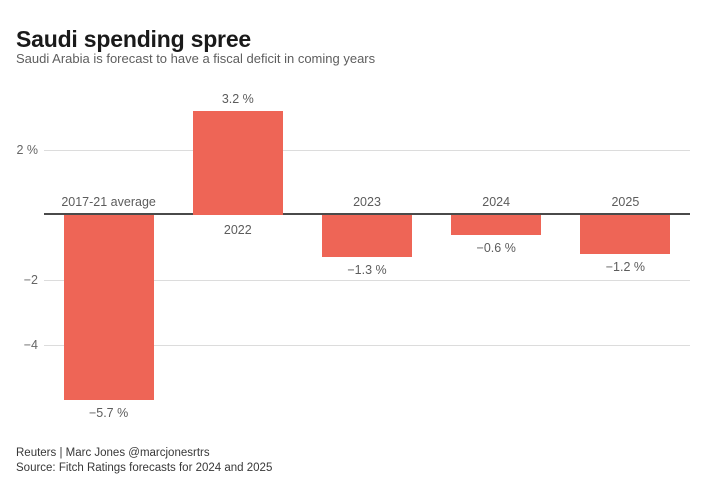  What do you see at coordinates (30, 280) in the screenshot?
I see `y-axis-tick-label: −2` at bounding box center [30, 280].